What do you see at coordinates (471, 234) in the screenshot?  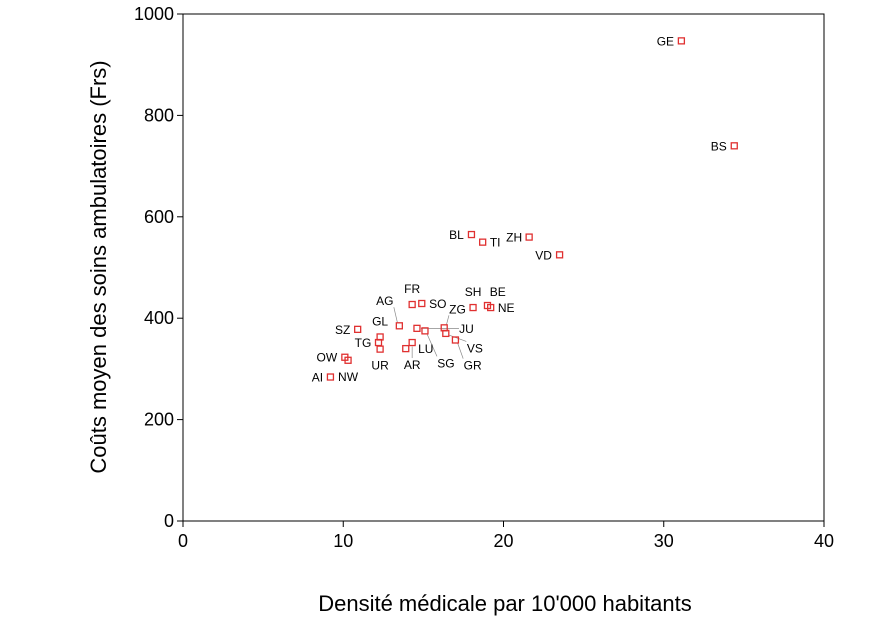 I see `data-point-bl` at bounding box center [471, 234].